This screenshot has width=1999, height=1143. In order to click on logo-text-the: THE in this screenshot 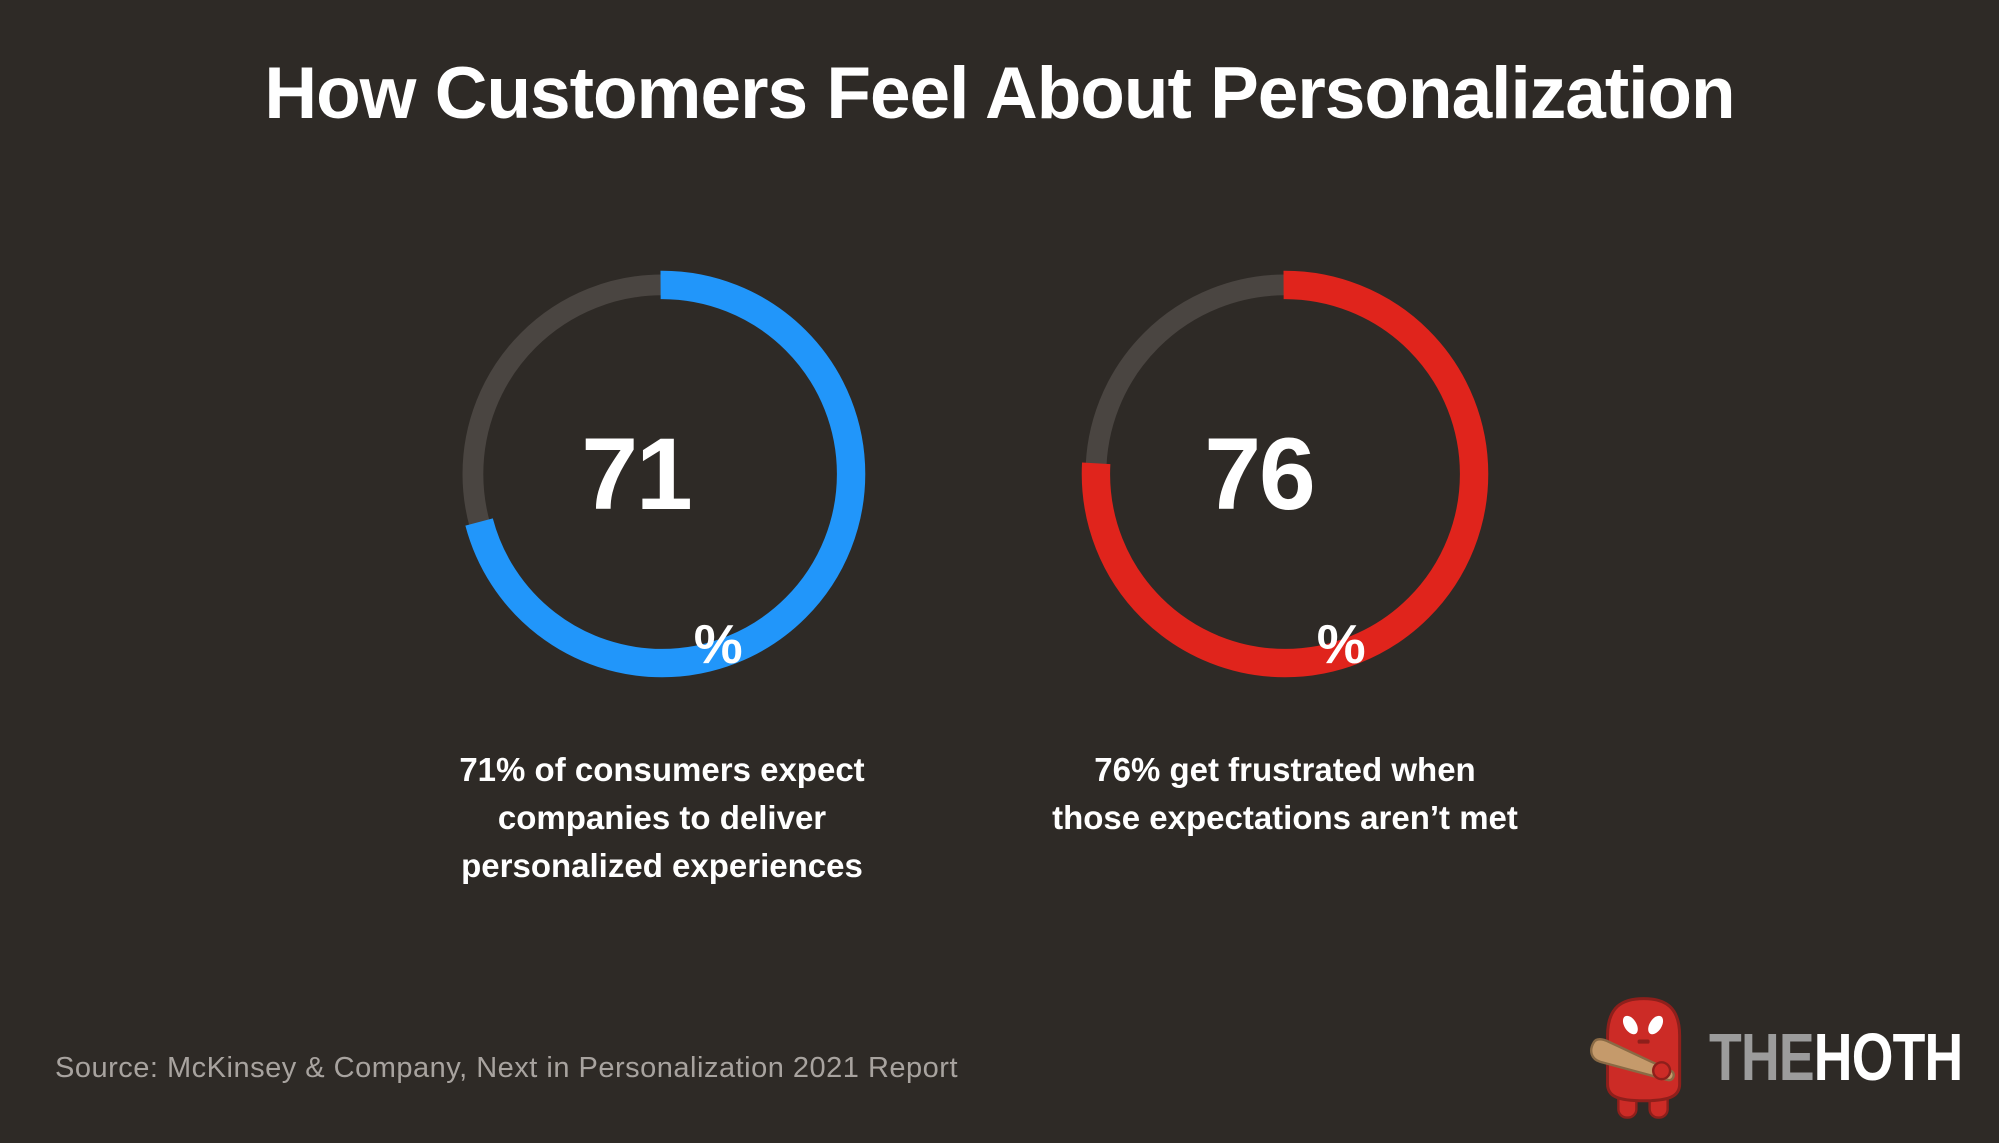, I will do `click(1762, 1057)`.